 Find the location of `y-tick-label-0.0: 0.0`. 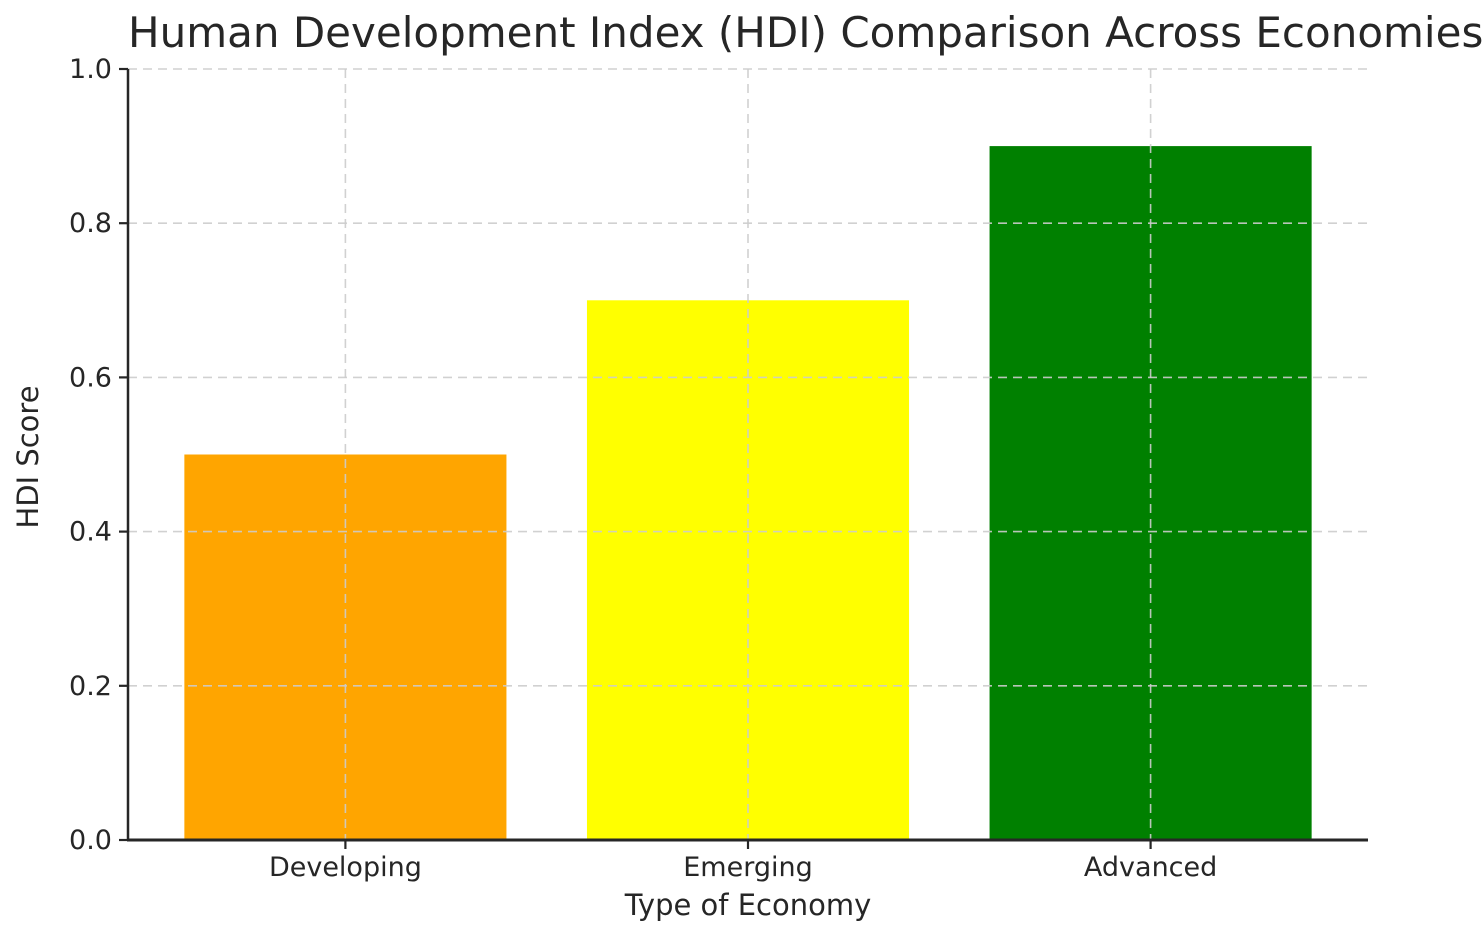

y-tick-label-0.0: 0.0 is located at coordinates (90, 840).